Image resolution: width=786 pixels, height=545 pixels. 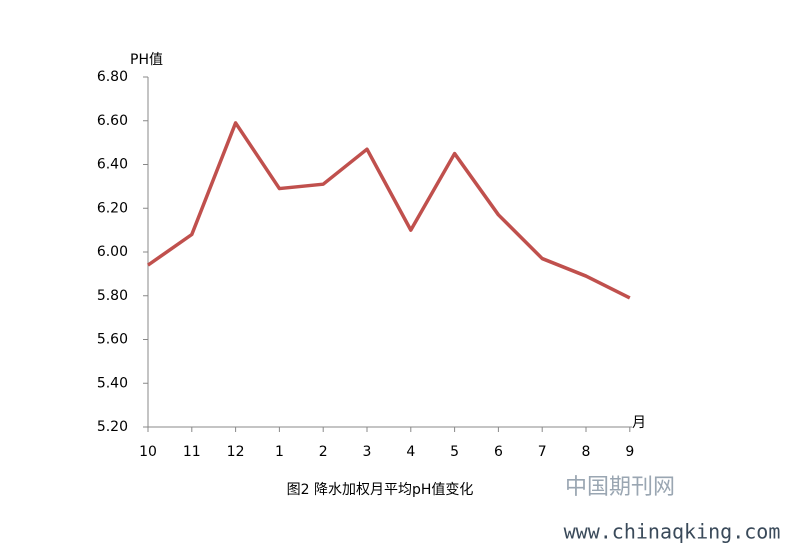 I want to click on y-axis-title: PH值, so click(x=146, y=60).